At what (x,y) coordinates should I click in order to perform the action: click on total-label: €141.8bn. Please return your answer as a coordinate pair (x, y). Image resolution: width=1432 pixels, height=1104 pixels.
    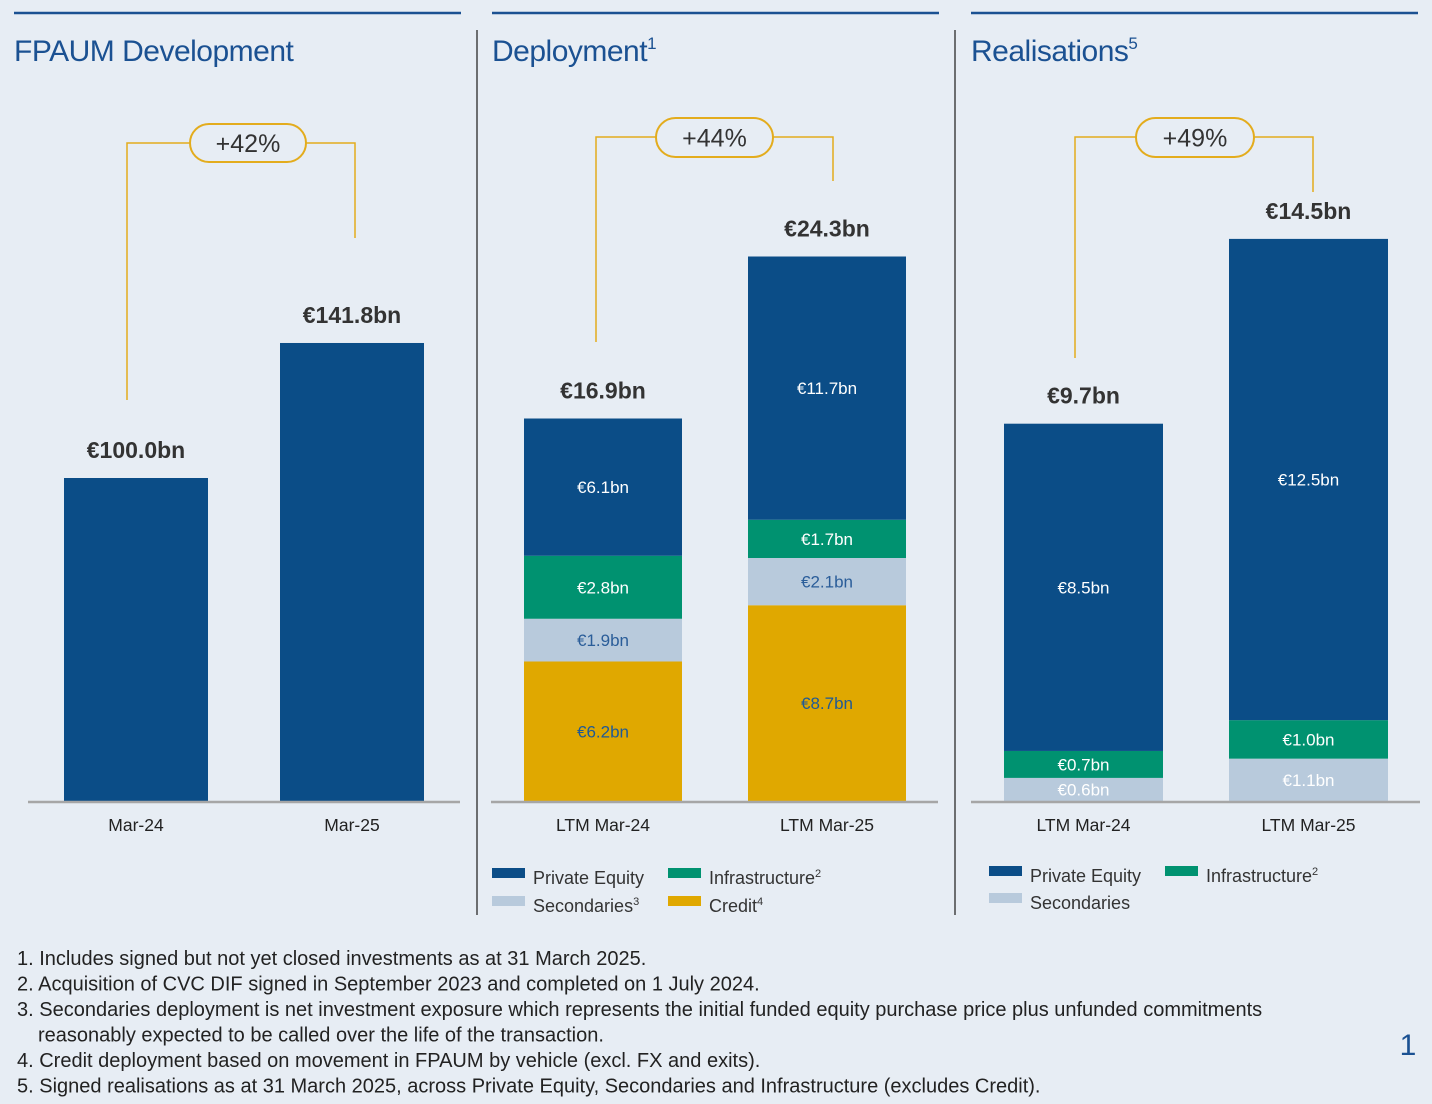
    Looking at the image, I should click on (352, 315).